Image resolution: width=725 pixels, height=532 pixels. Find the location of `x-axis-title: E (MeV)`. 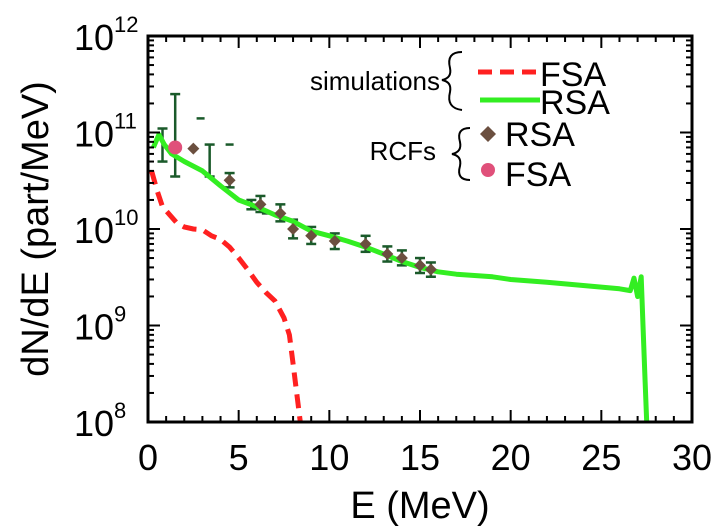

x-axis-title: E (MeV) is located at coordinates (419, 506).